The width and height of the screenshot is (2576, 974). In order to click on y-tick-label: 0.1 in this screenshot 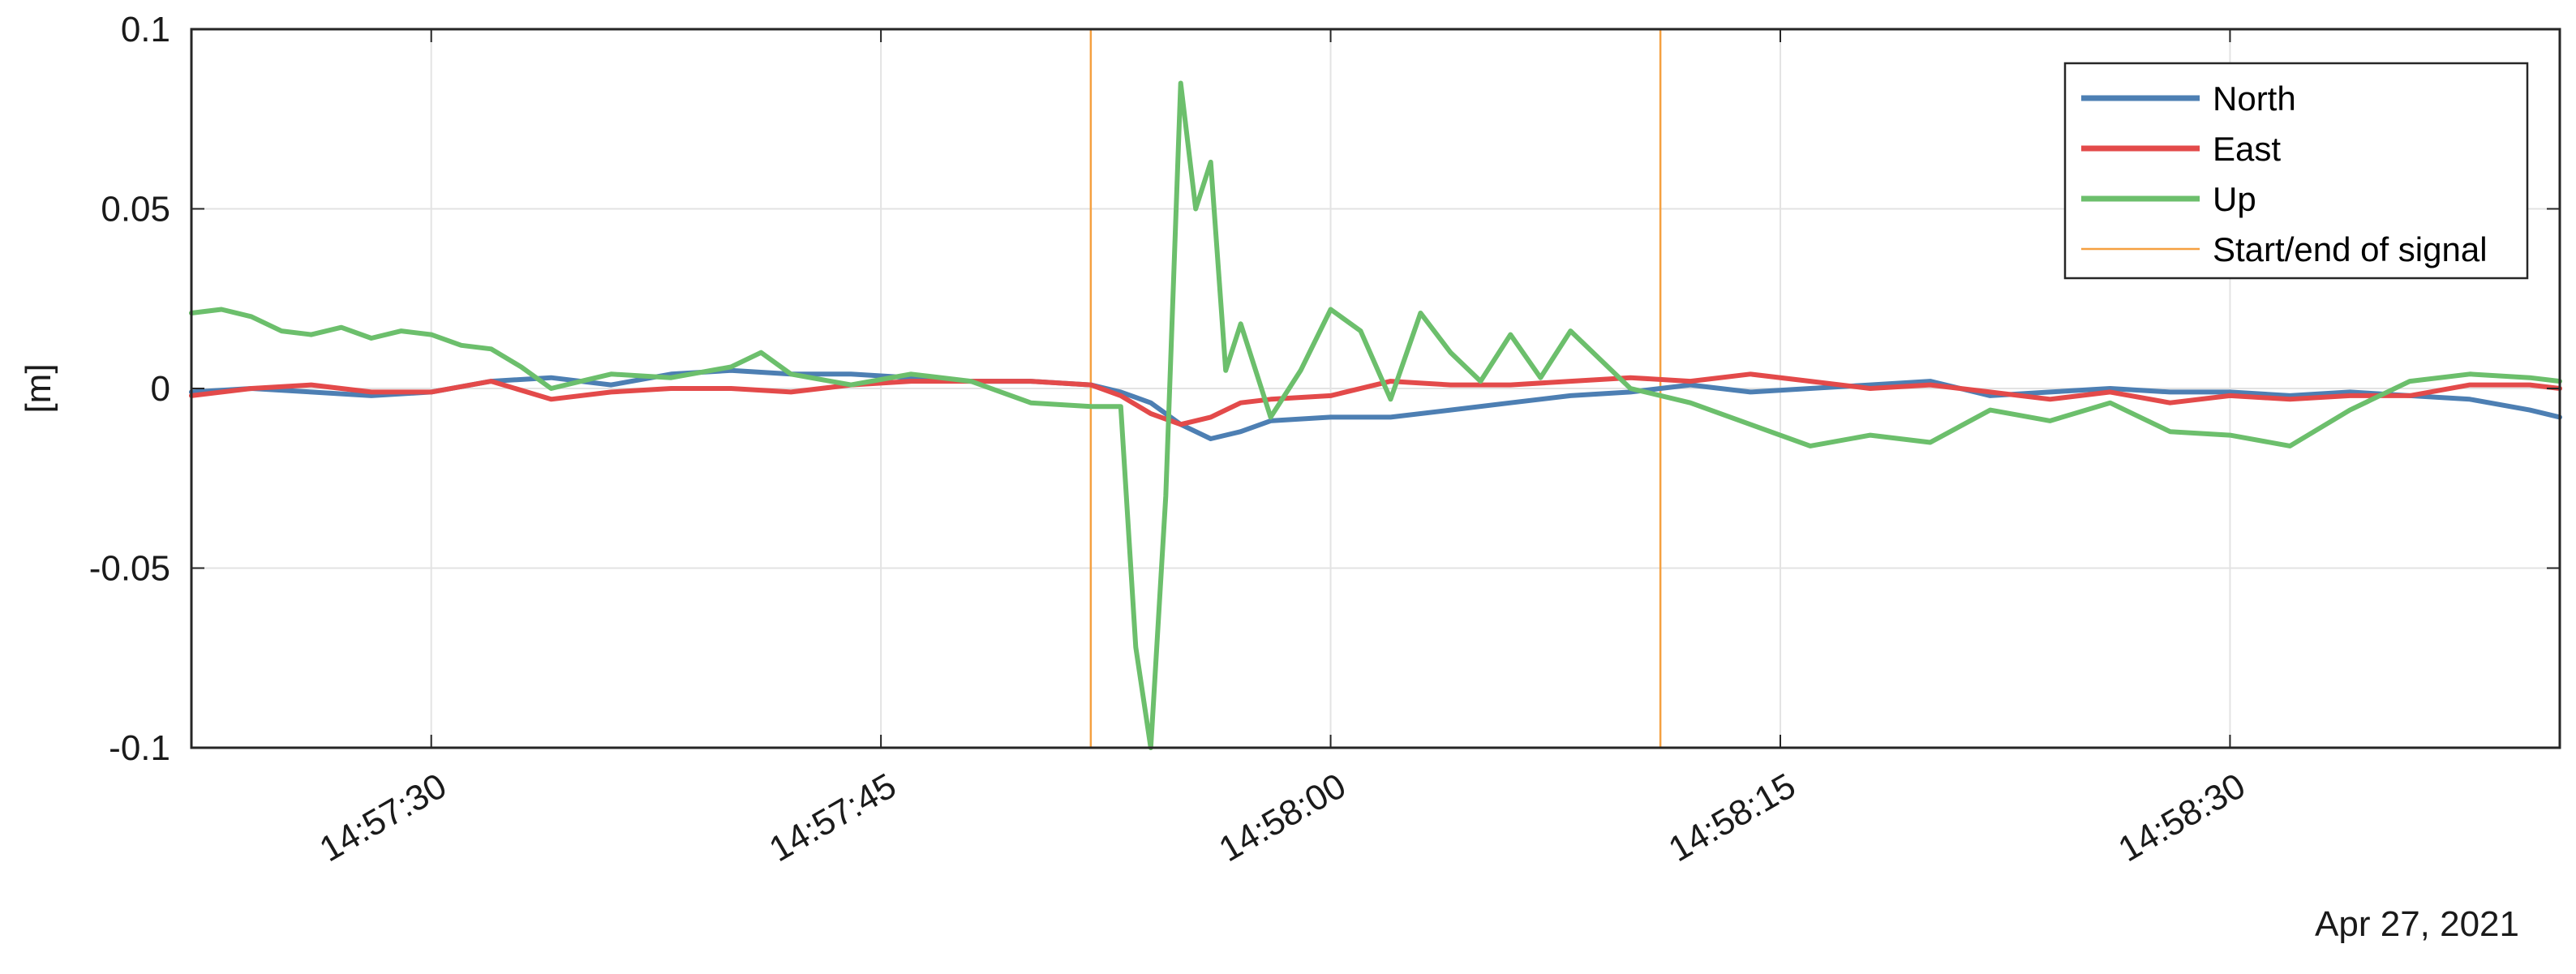, I will do `click(145, 30)`.